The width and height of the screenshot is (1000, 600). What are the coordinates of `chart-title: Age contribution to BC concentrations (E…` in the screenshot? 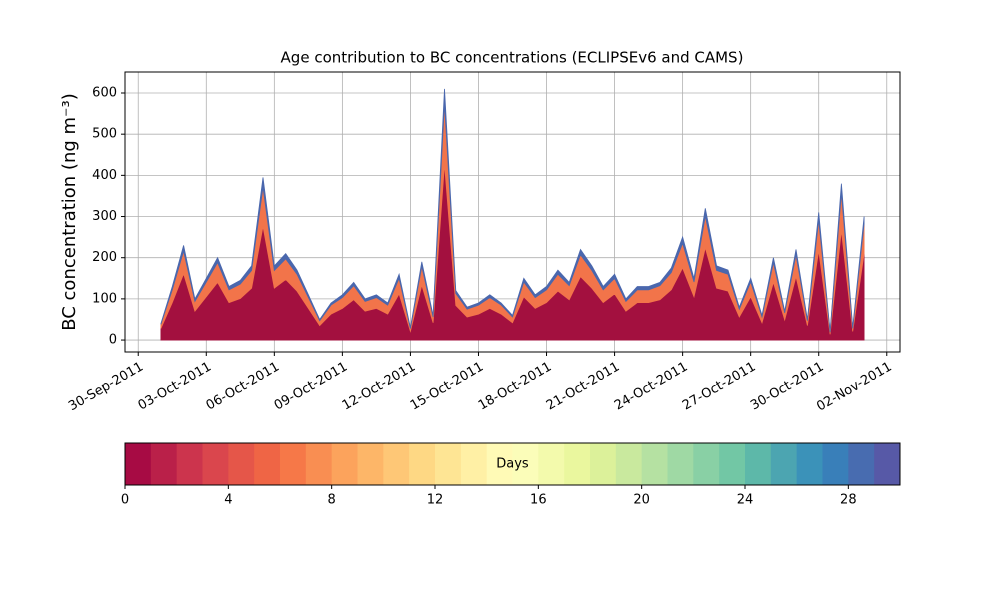 It's located at (512, 58).